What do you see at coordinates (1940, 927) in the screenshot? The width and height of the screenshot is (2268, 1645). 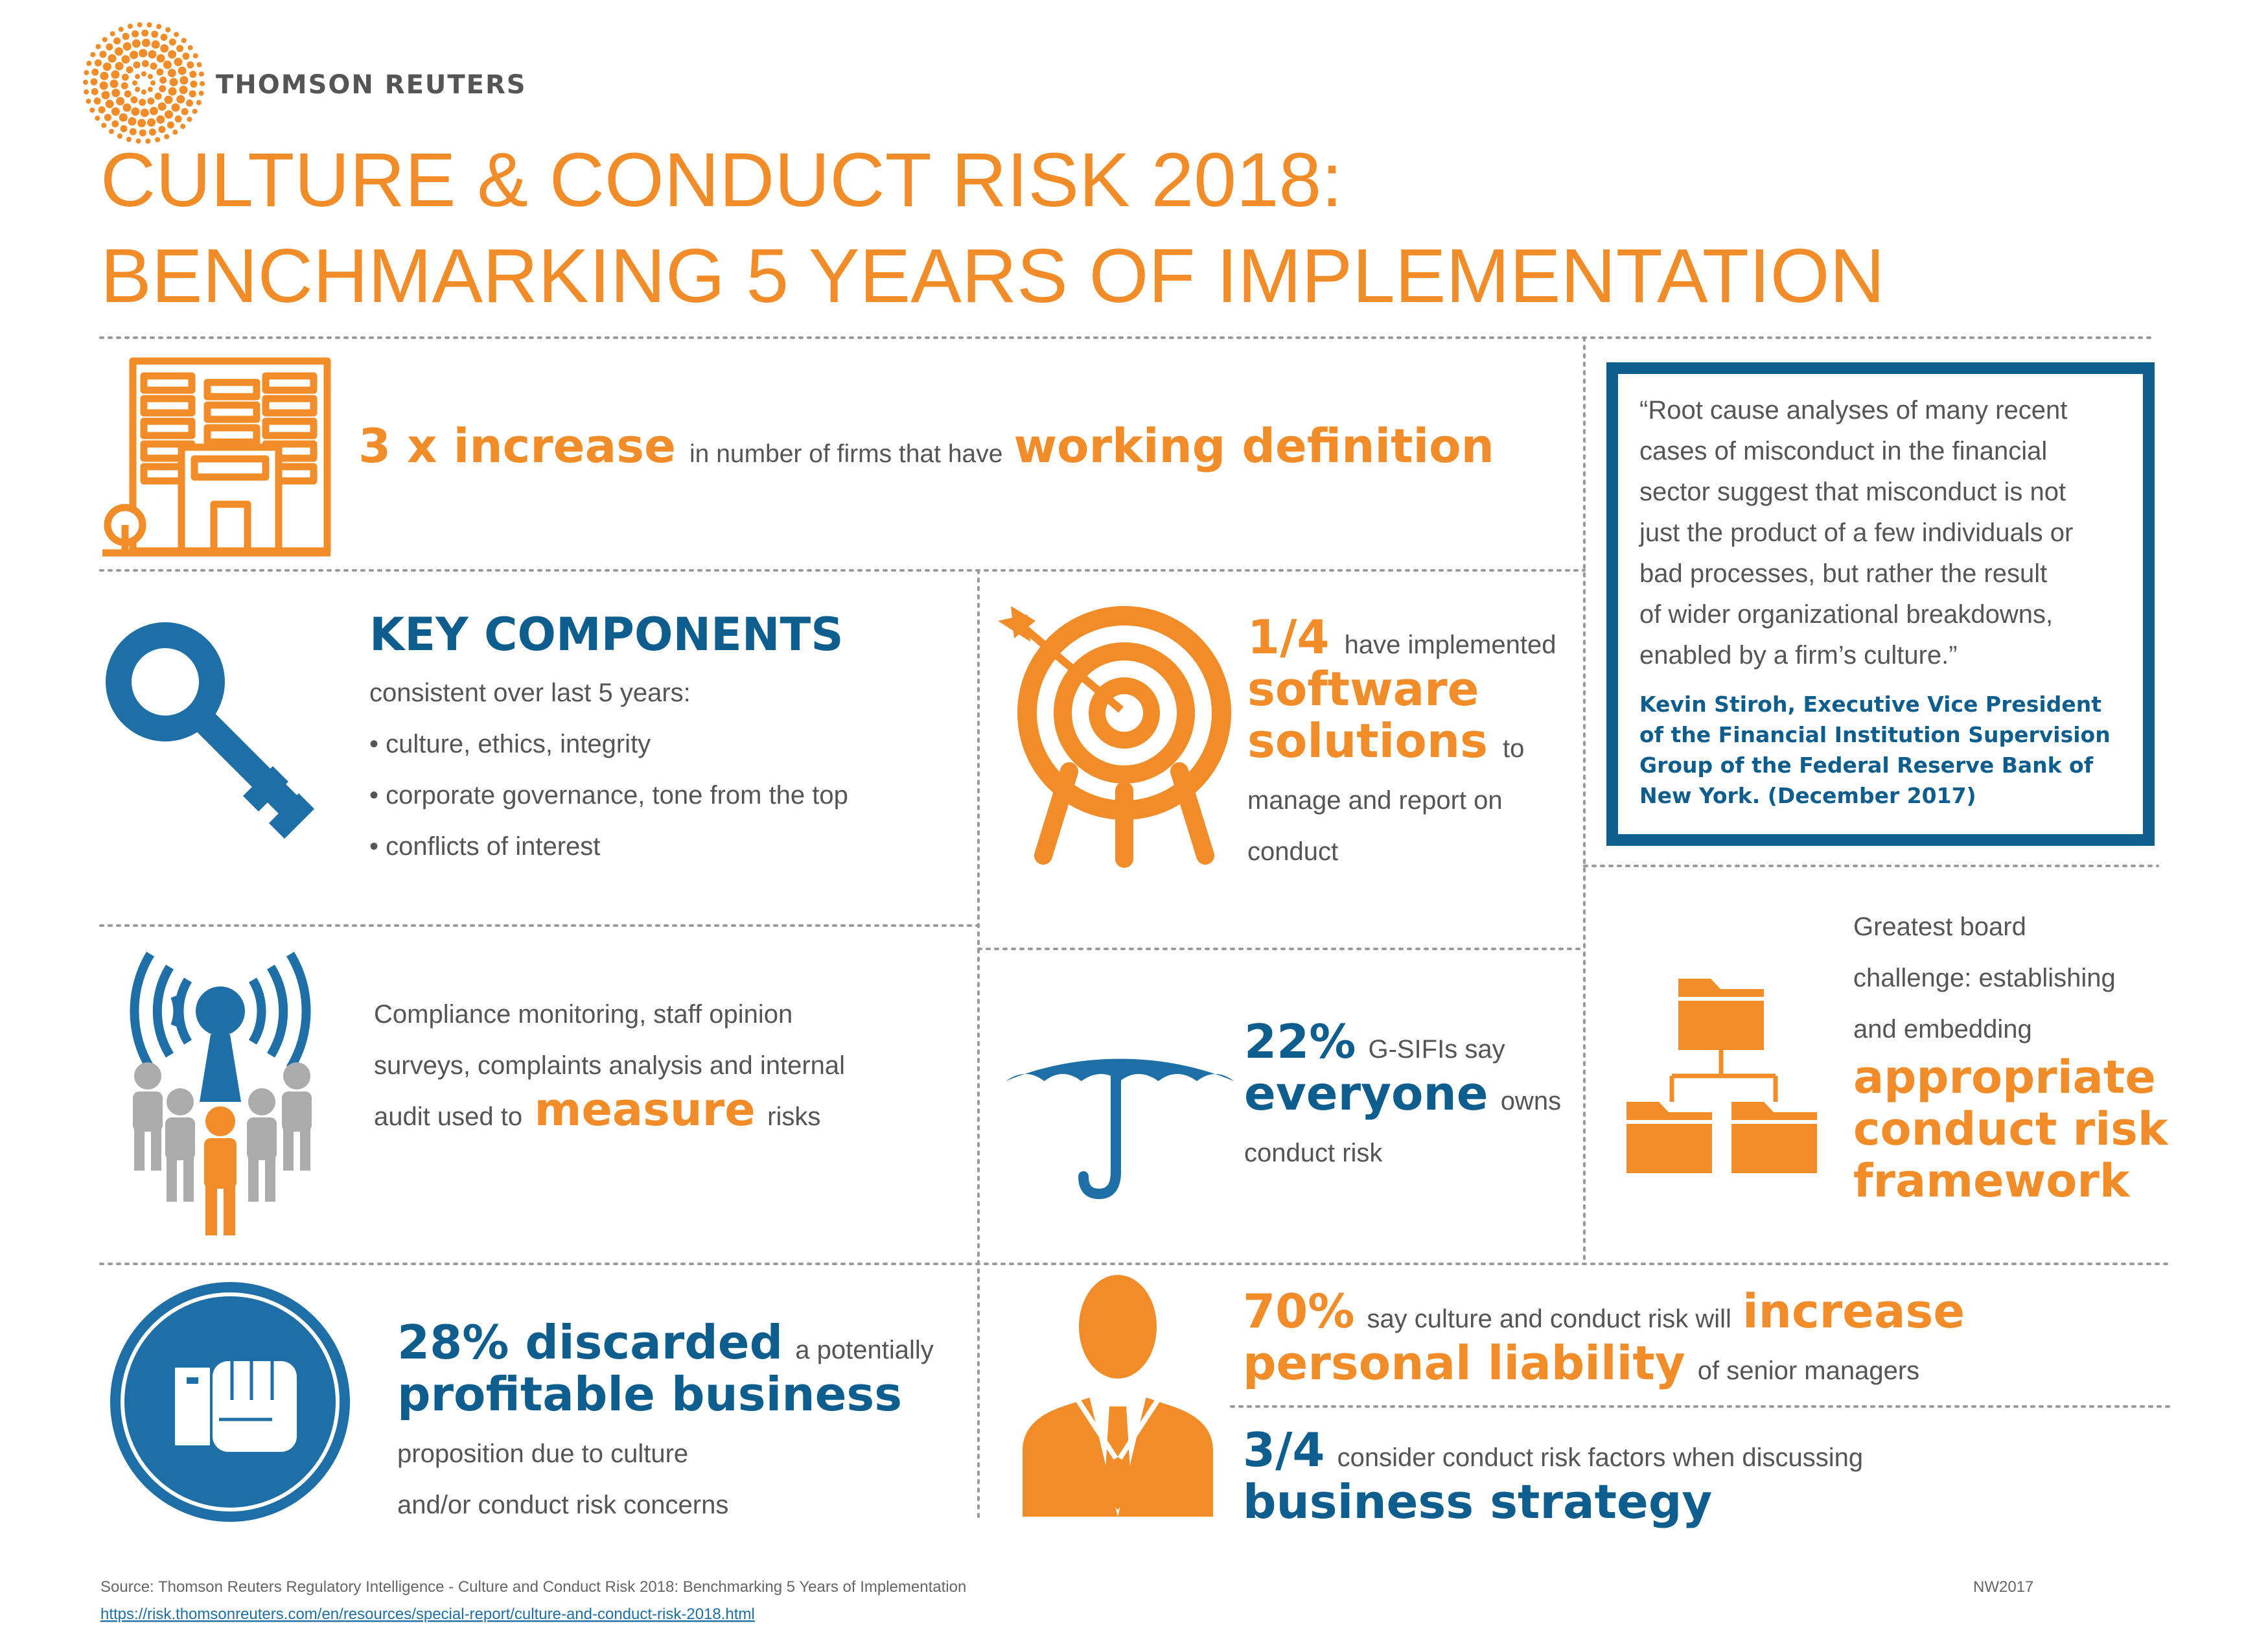 I see `board-line-1: Greatest board` at bounding box center [1940, 927].